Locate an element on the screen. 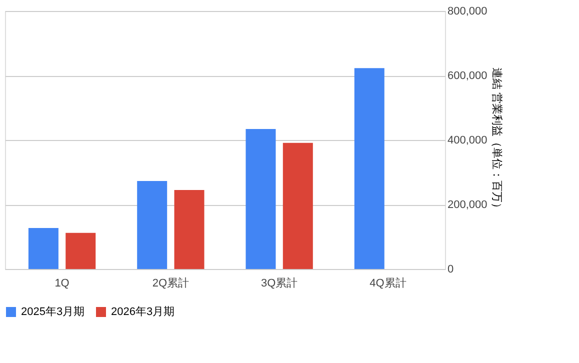 The image size is (579, 363). x-tick-label: 3Q累計 is located at coordinates (279, 283).